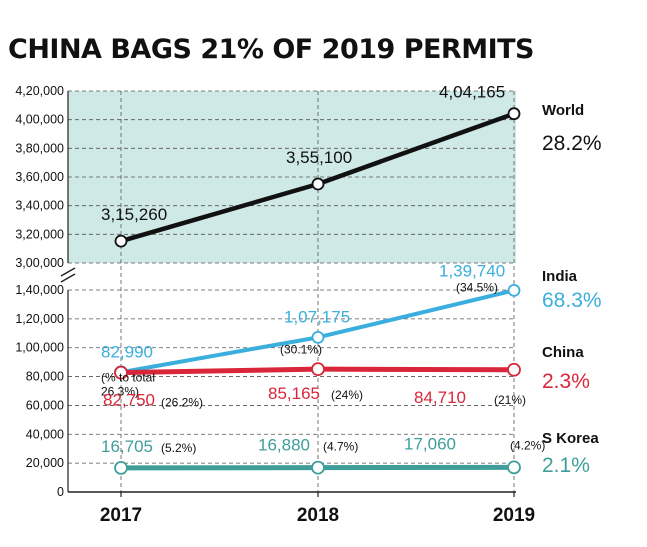 This screenshot has width=647, height=547. I want to click on data-label-india: 1,39,740, so click(472, 270).